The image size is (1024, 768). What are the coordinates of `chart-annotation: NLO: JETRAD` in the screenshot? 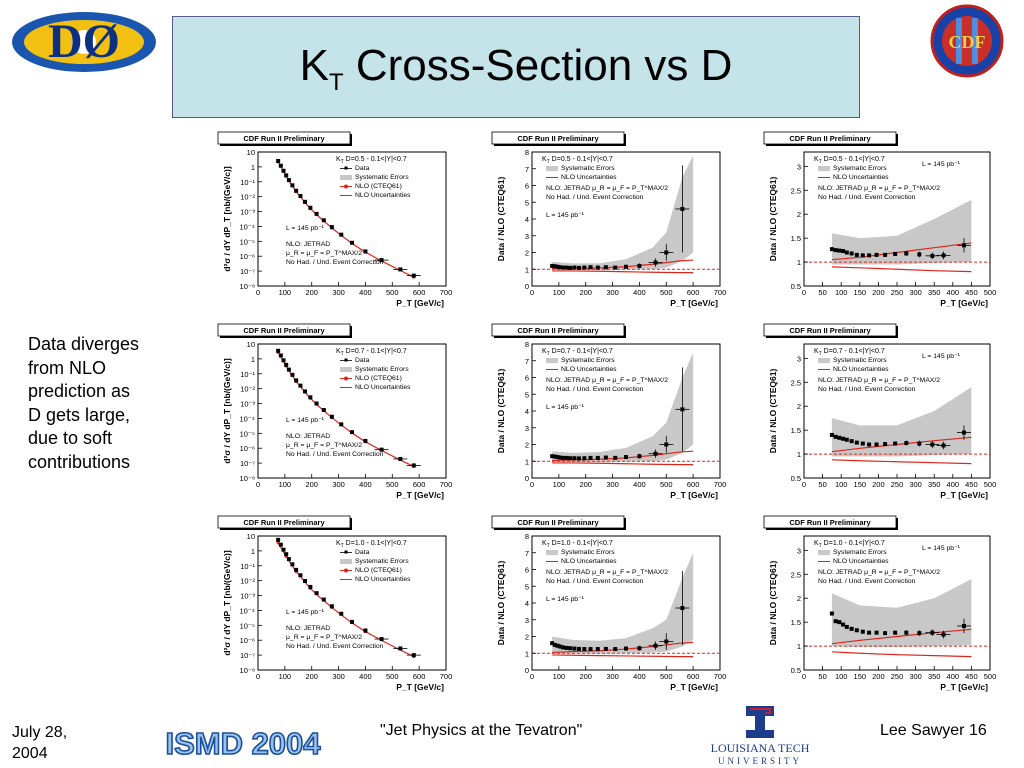 It's located at (308, 436).